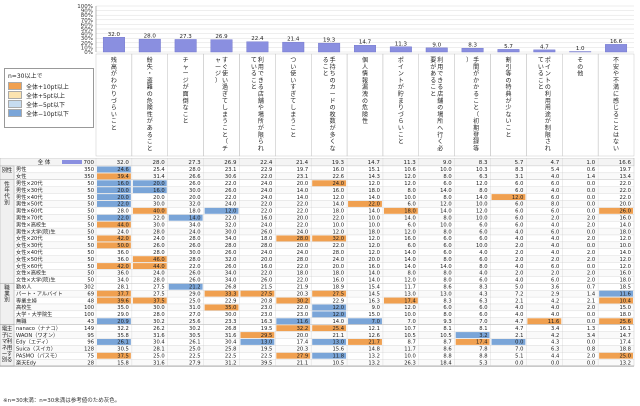 This screenshot has height=406, width=640. Describe the element at coordinates (329, 41) in the screenshot. I see `data-label: 19.3` at that location.